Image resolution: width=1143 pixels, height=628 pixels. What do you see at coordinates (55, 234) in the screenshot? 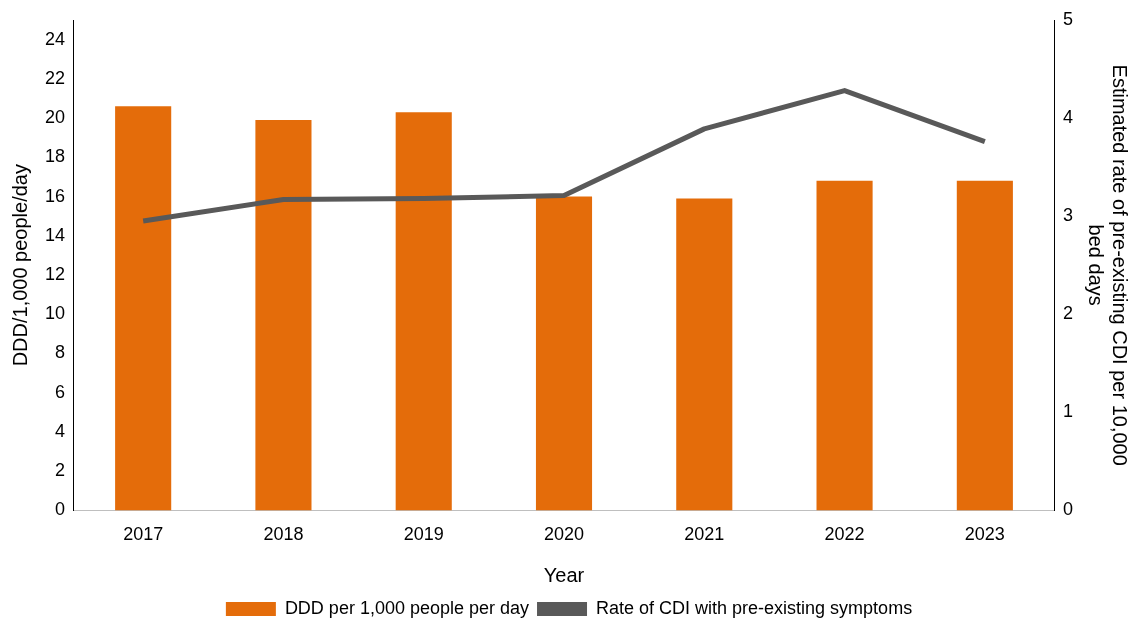
I see `y-tick-label: 14` at bounding box center [55, 234].